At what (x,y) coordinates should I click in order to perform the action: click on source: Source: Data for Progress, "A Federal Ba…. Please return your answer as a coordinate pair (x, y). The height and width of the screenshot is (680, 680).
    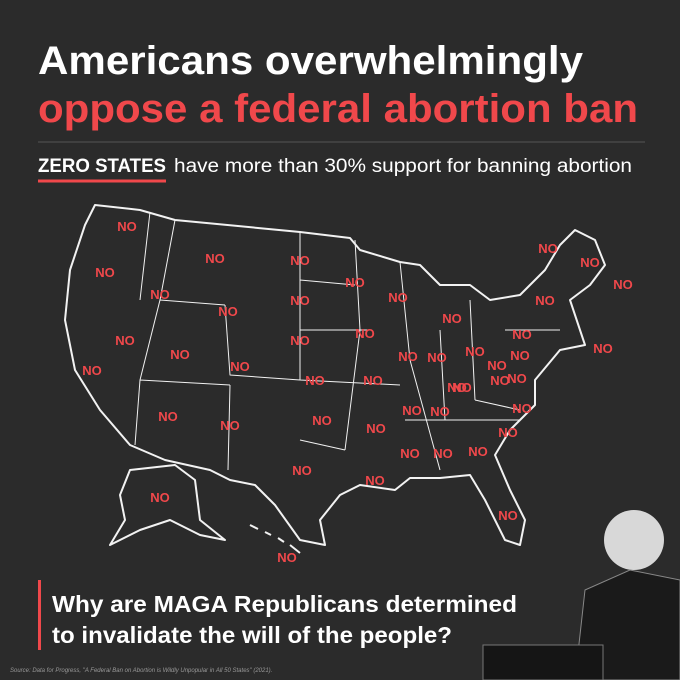
    Looking at the image, I should click on (141, 671).